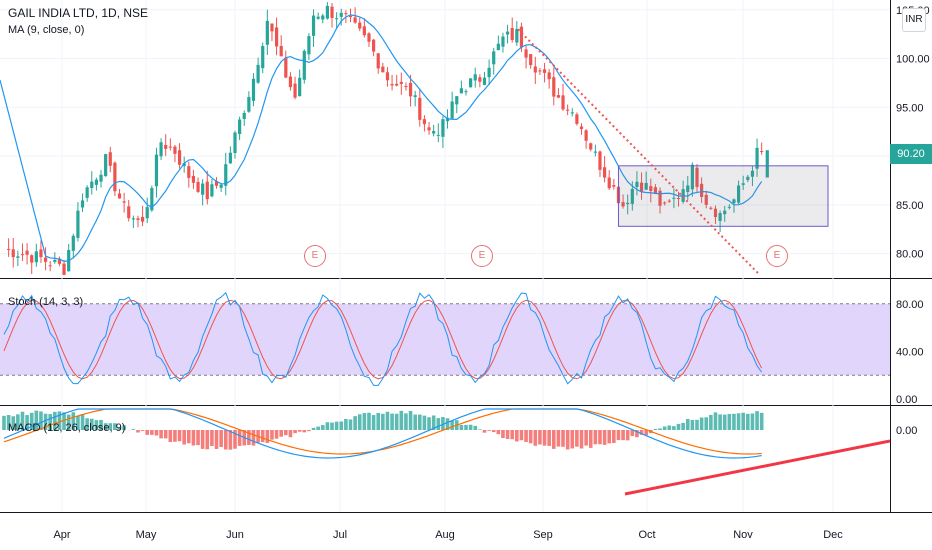 This screenshot has height=550, width=932. I want to click on stoch-indicator-label: Stoch (14, 3, 3), so click(46, 302).